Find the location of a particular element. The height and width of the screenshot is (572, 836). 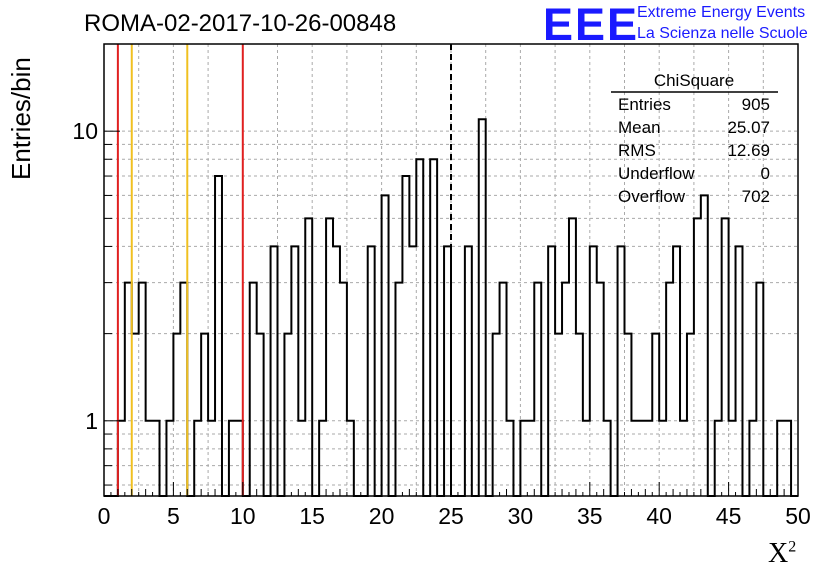

x-axis-label-superscript: 2 is located at coordinates (792, 547).